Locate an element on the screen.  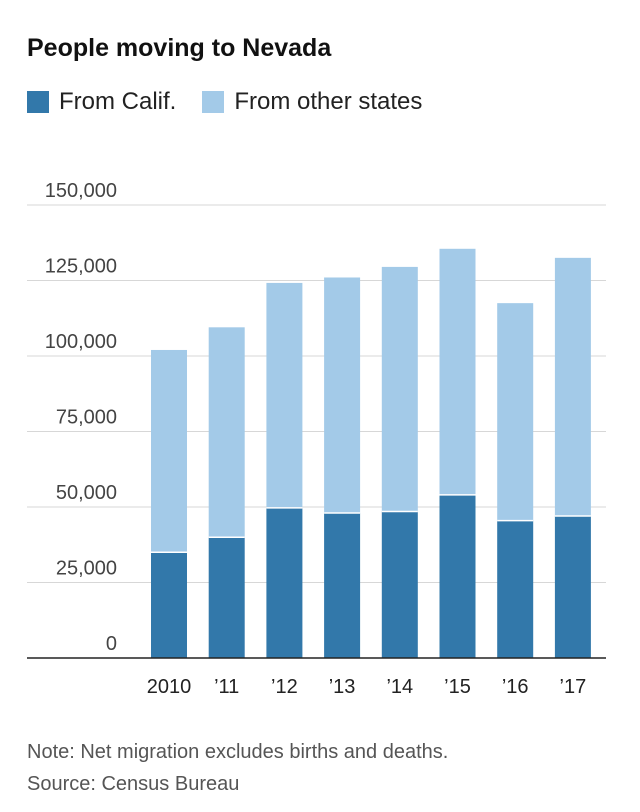
y-tick-label: 25,000 is located at coordinates (86, 569).